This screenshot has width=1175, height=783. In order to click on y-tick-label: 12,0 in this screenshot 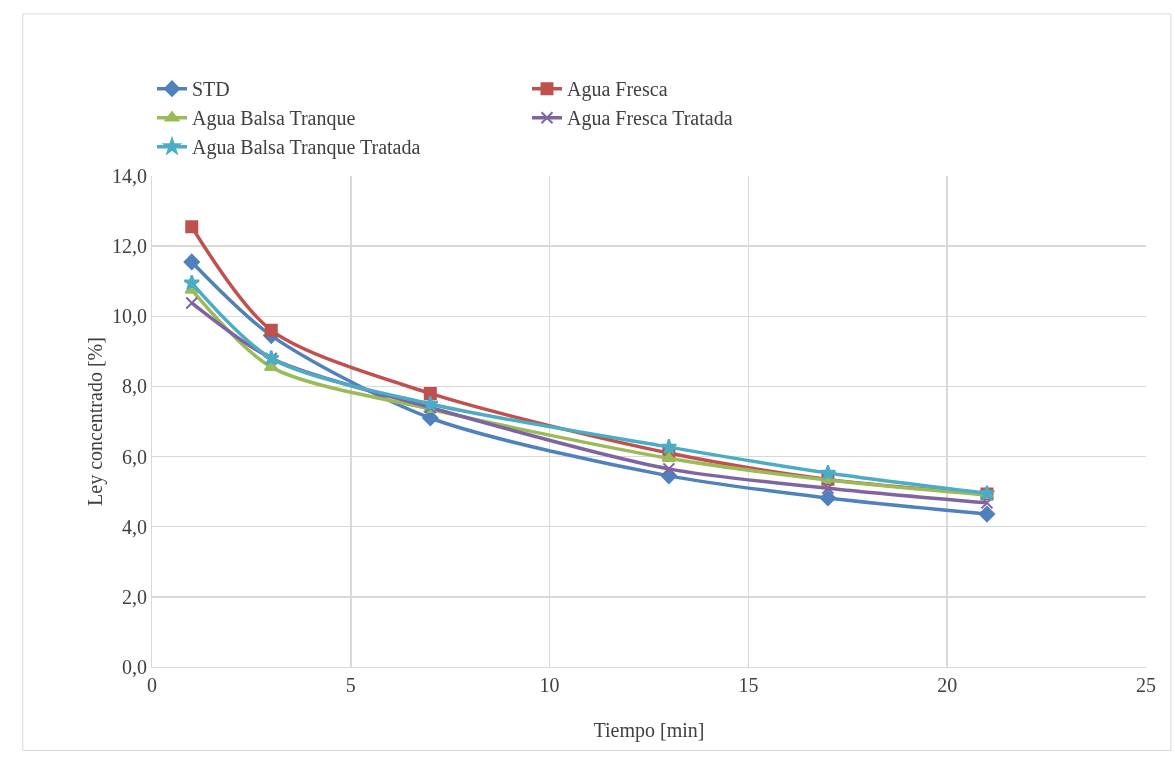, I will do `click(129, 246)`.